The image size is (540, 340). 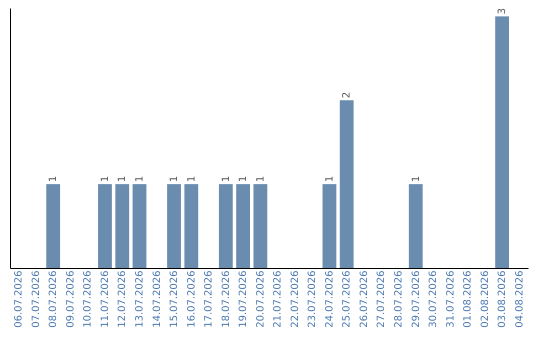 I want to click on x-tick-label: 20.07.2026, so click(x=260, y=299).